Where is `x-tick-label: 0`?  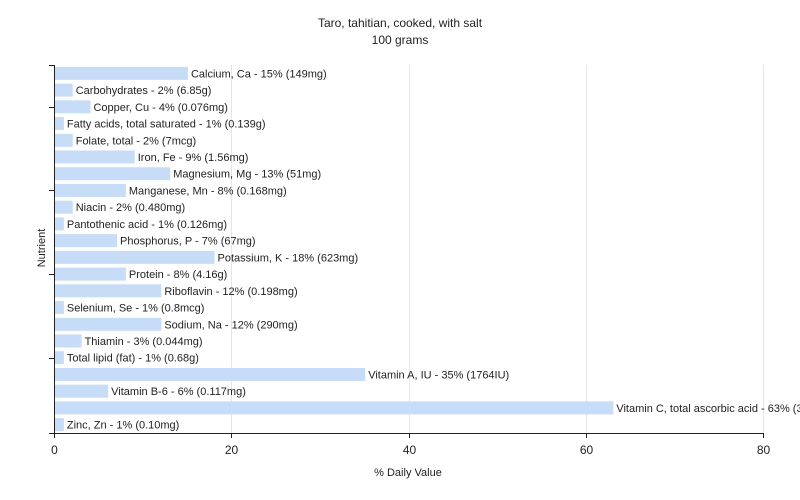
x-tick-label: 0 is located at coordinates (54, 450).